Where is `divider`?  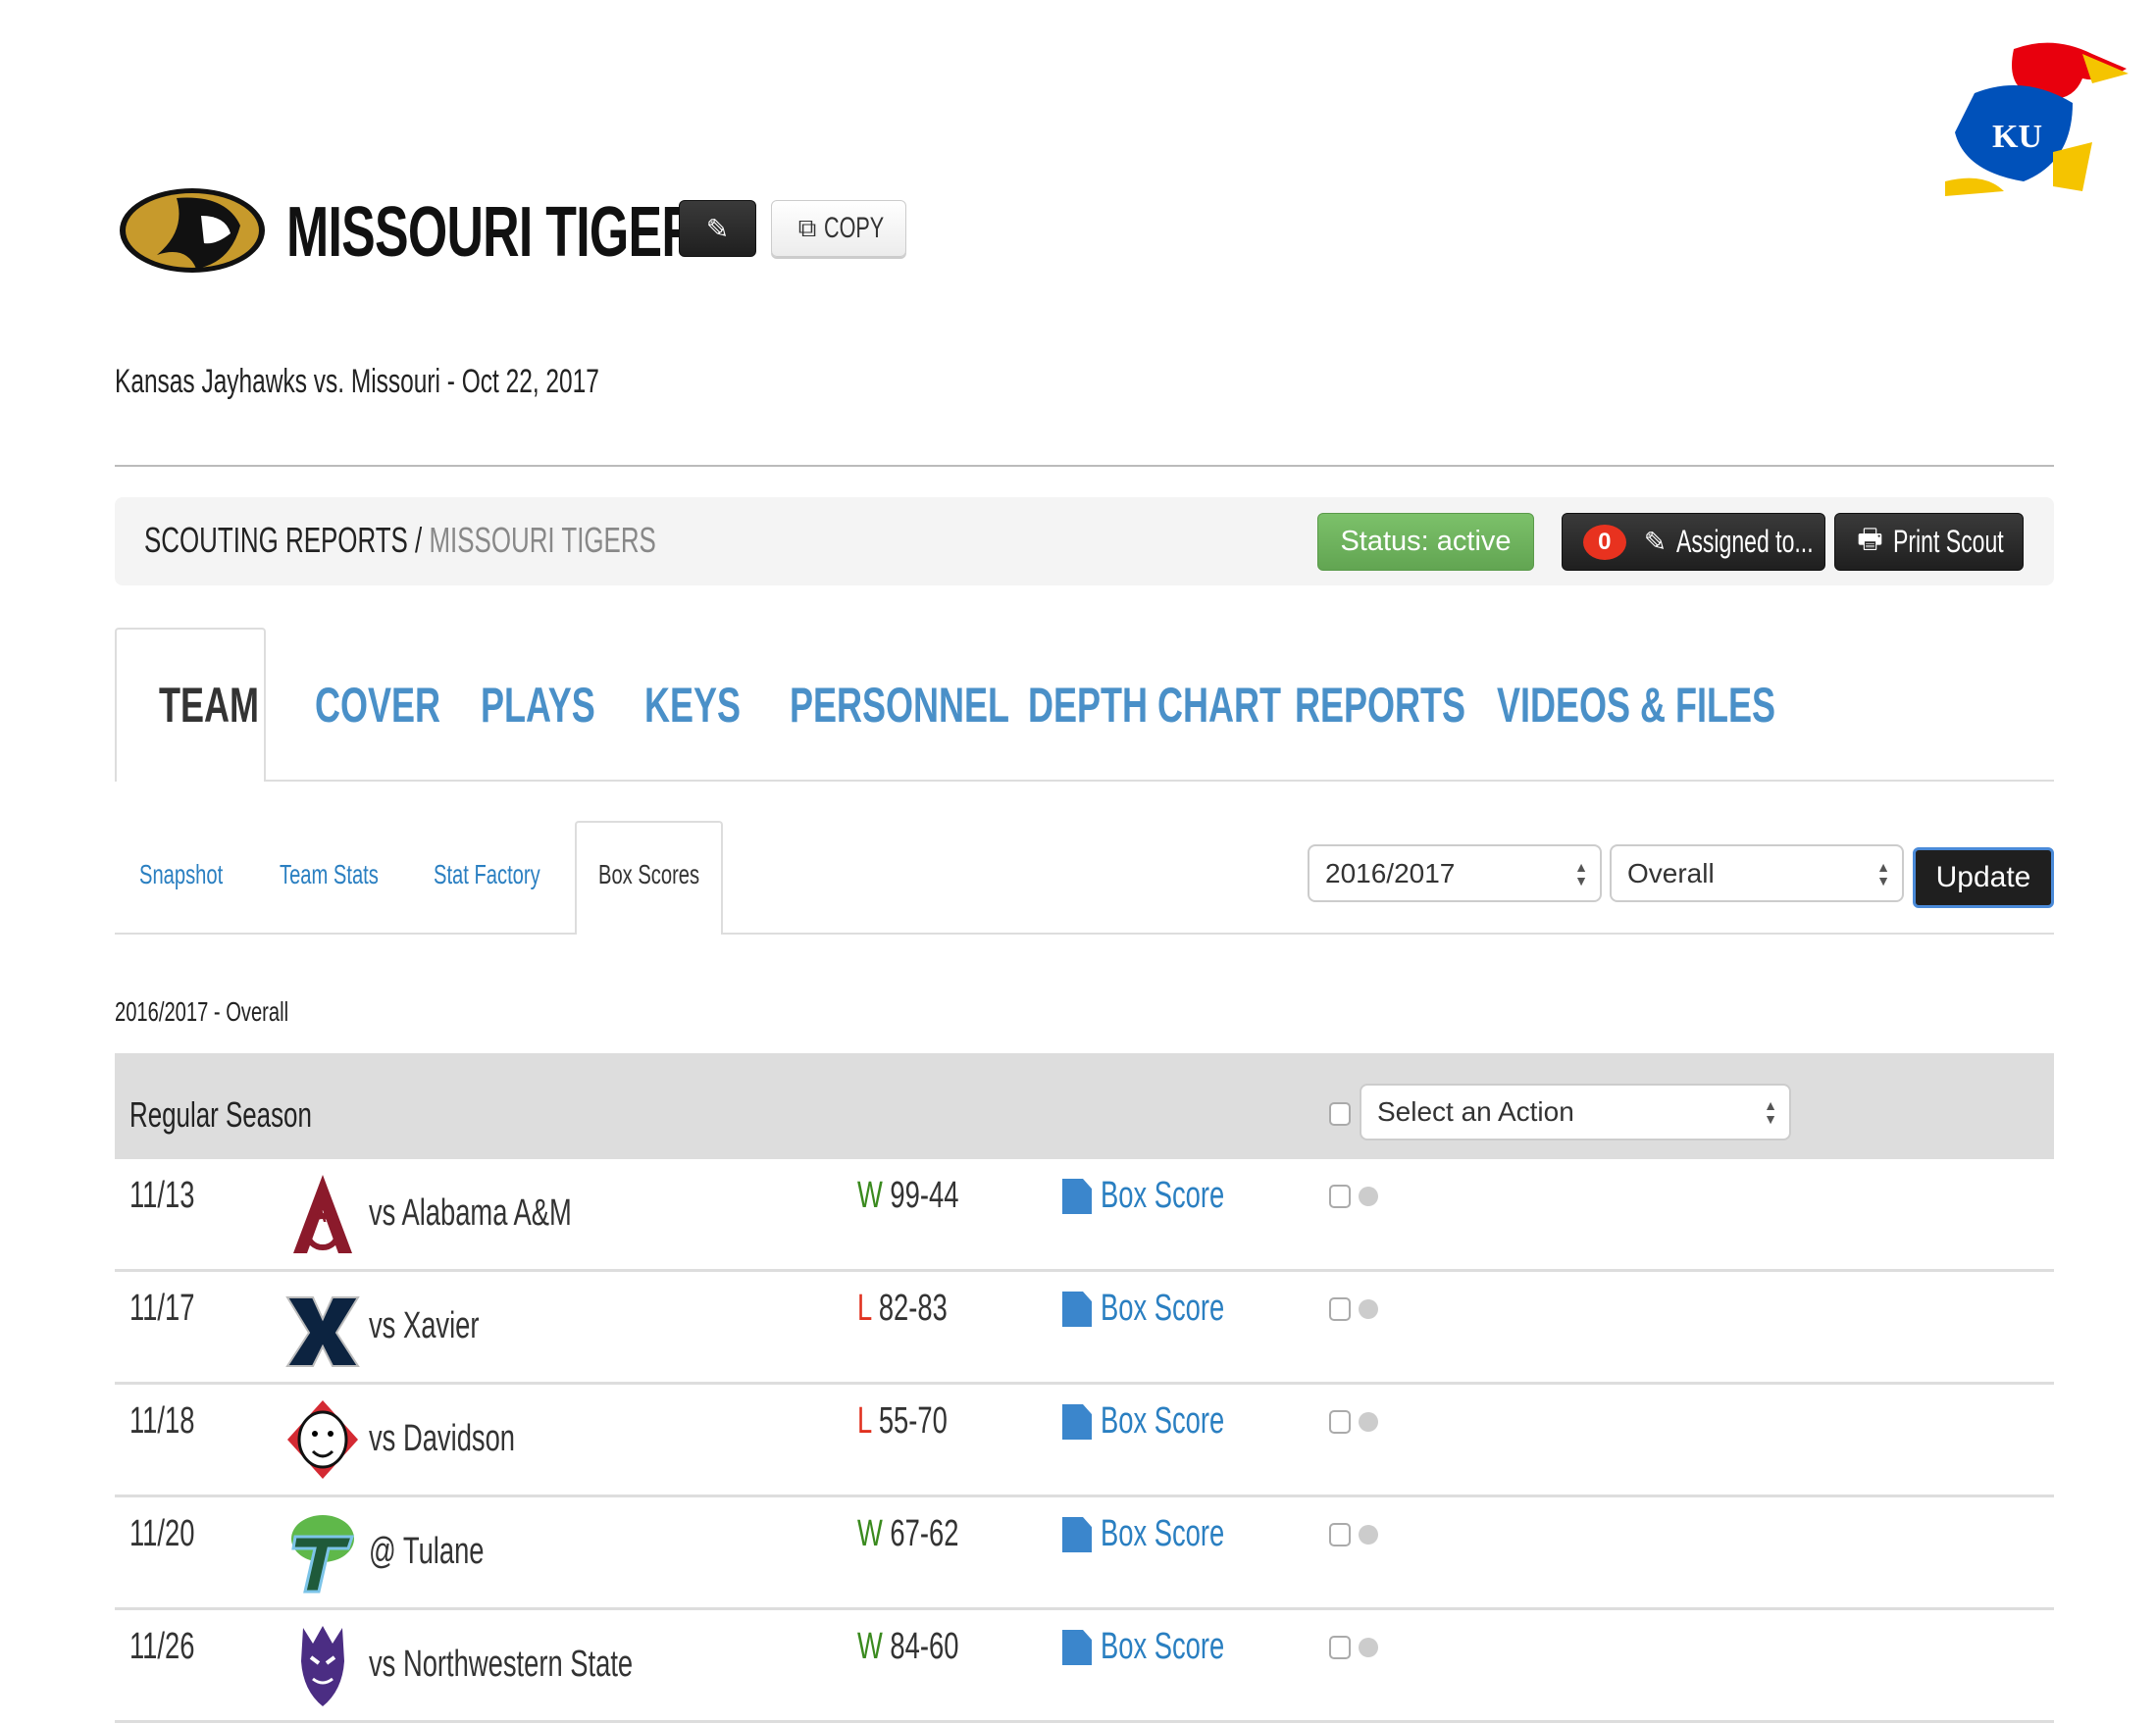 divider is located at coordinates (1084, 466).